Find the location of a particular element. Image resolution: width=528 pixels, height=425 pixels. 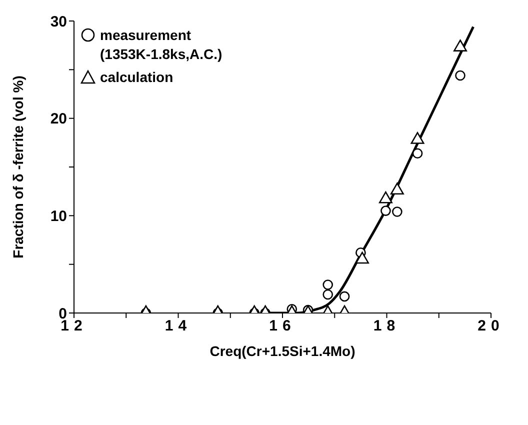

x-tick-label: 16 is located at coordinates (282, 326).